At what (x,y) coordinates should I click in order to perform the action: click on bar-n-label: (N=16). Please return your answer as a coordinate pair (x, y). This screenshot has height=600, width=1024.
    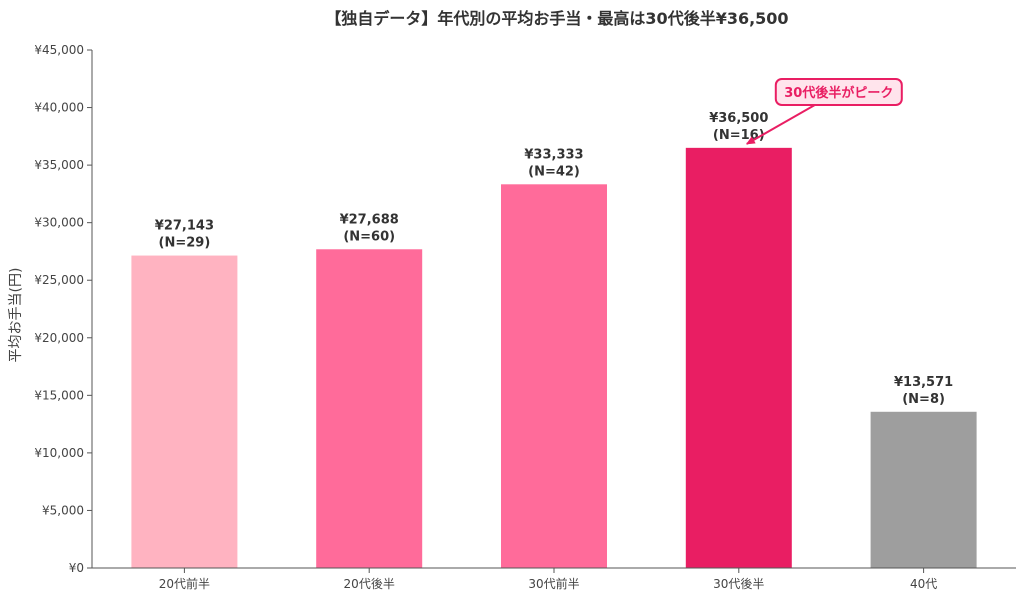
    Looking at the image, I should click on (739, 135).